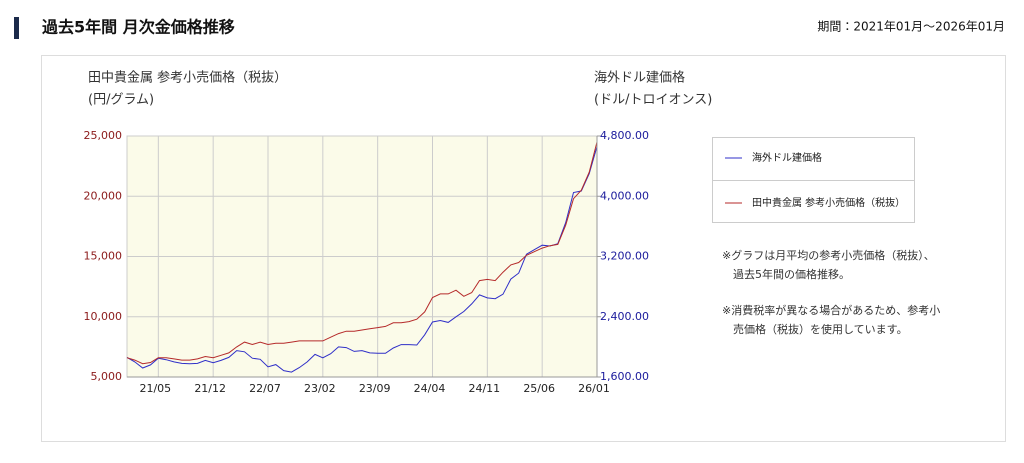  I want to click on y-tick-label: 5,000, so click(107, 376).